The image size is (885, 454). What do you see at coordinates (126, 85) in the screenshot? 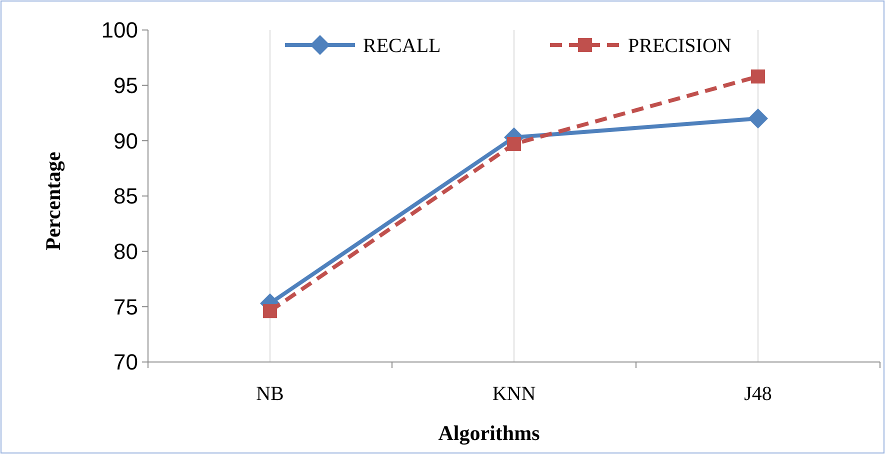
I see `y-tick-label: 95` at bounding box center [126, 85].